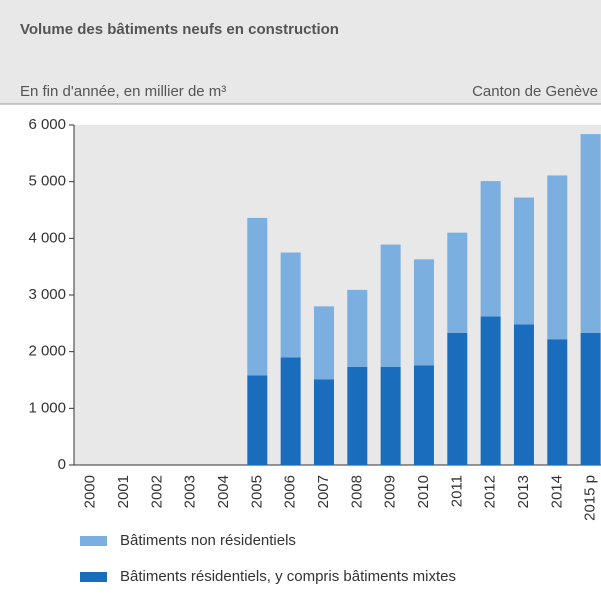  I want to click on x-tick-label: 2005, so click(256, 491).